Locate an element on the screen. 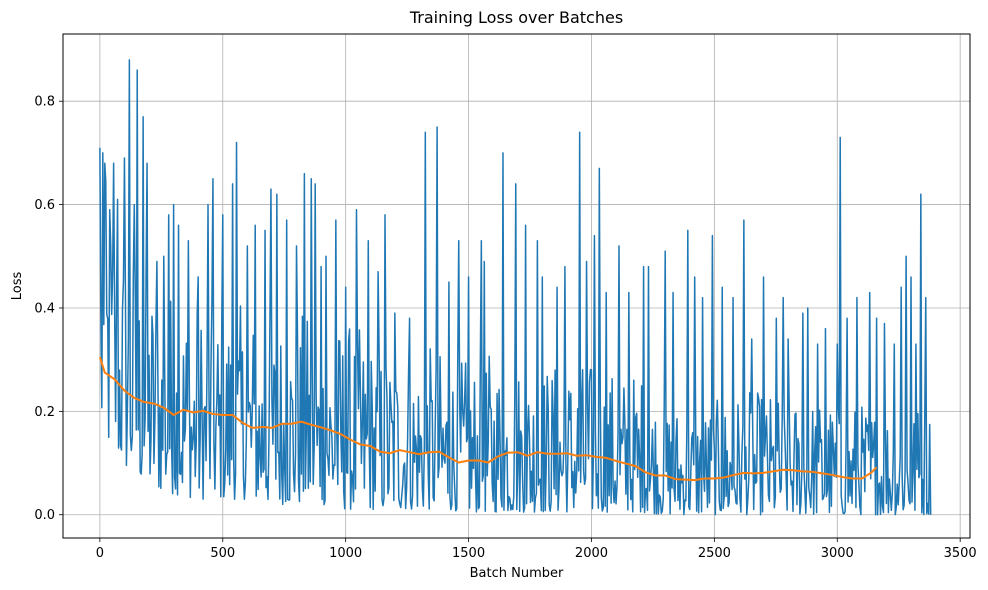 The image size is (988, 590). x-tick-label: 3000 is located at coordinates (837, 553).